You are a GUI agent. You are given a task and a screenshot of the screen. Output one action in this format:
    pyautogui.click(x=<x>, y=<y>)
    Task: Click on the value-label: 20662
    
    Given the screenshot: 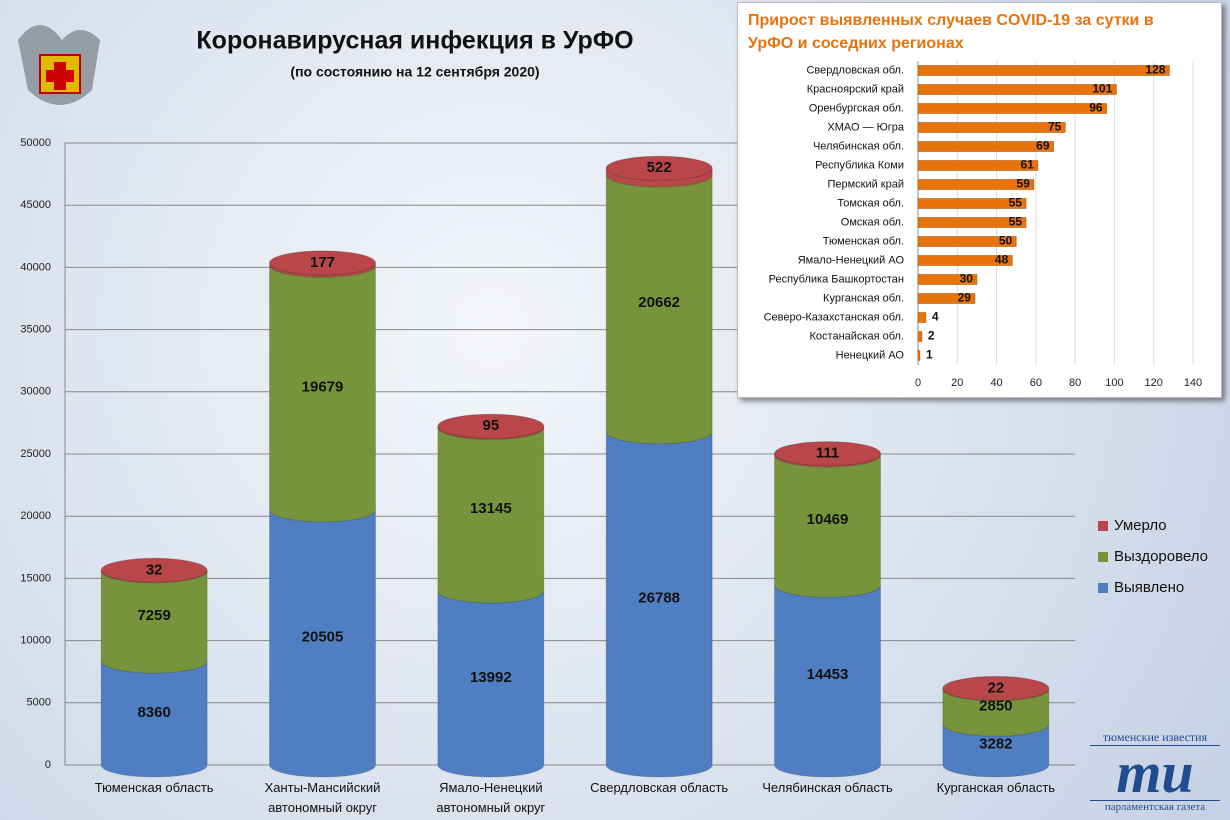 What is the action you would take?
    pyautogui.click(x=659, y=302)
    